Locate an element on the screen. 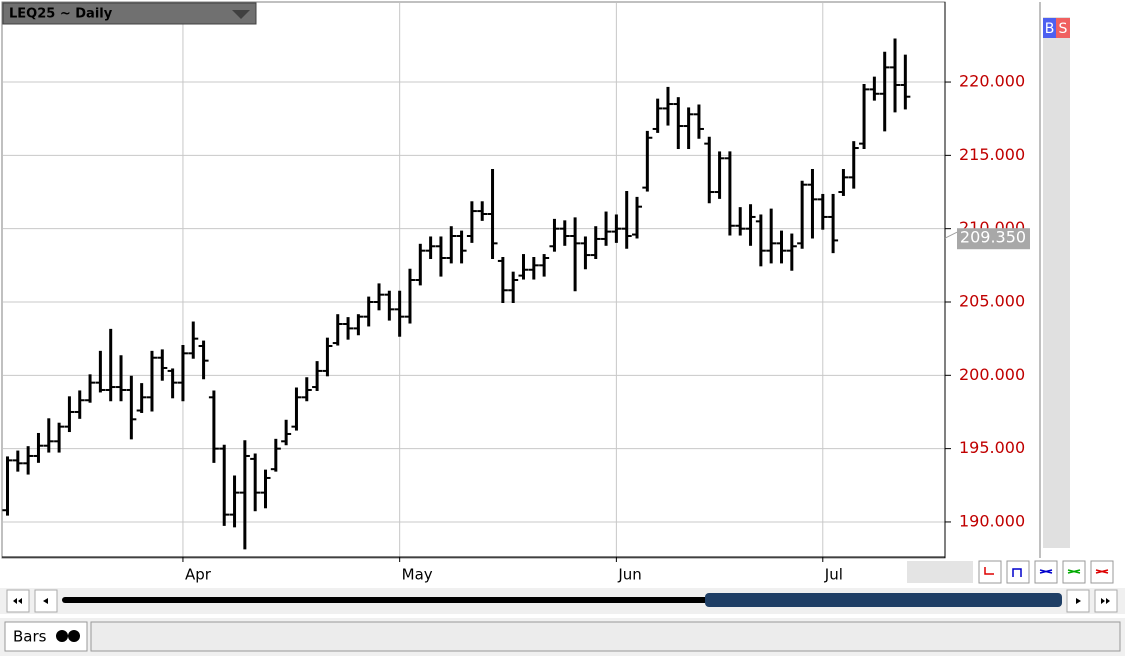 The image size is (1125, 656). scroll-next-icon is located at coordinates (1078, 601).